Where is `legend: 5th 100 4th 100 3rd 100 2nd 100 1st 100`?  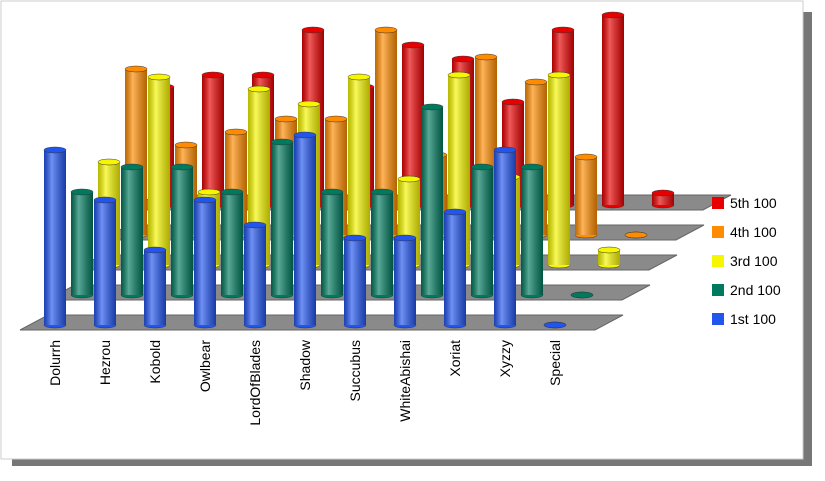
legend: 5th 100 4th 100 3rd 100 2nd 100 1st 100 is located at coordinates (746, 261).